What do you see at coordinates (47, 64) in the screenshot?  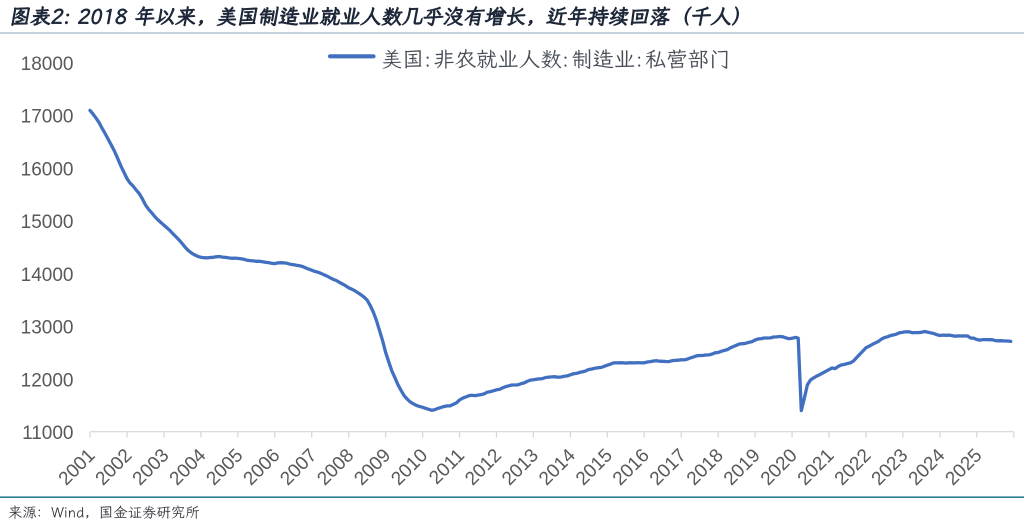 I see `svg-text: 18000` at bounding box center [47, 64].